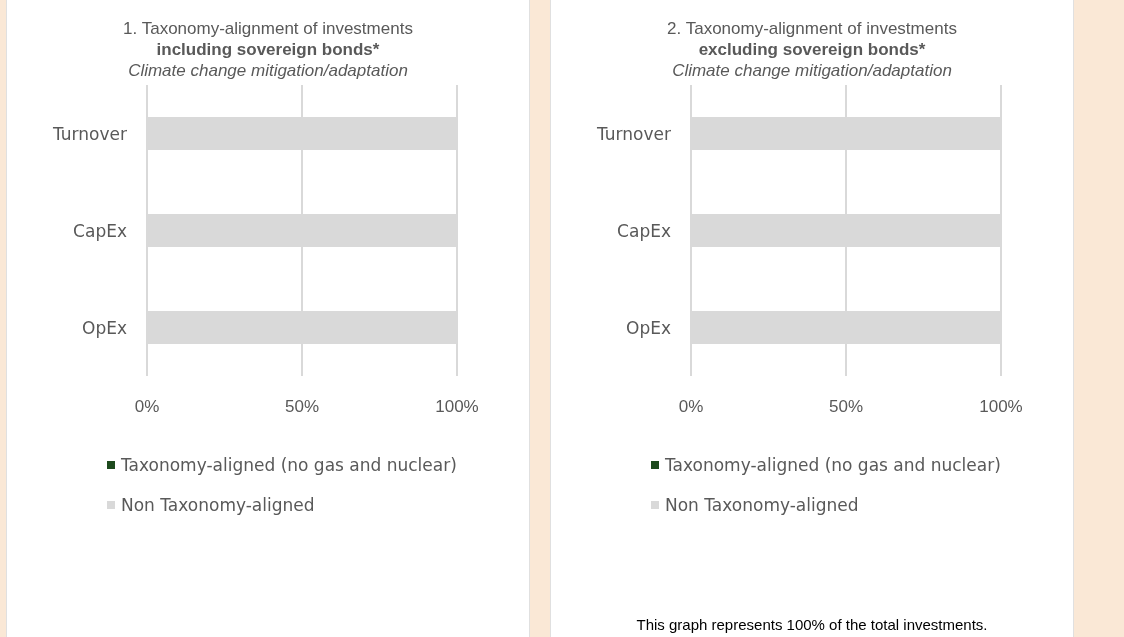 The width and height of the screenshot is (1124, 637). I want to click on text: This graph represents 100% of the total investments., so click(812, 624).